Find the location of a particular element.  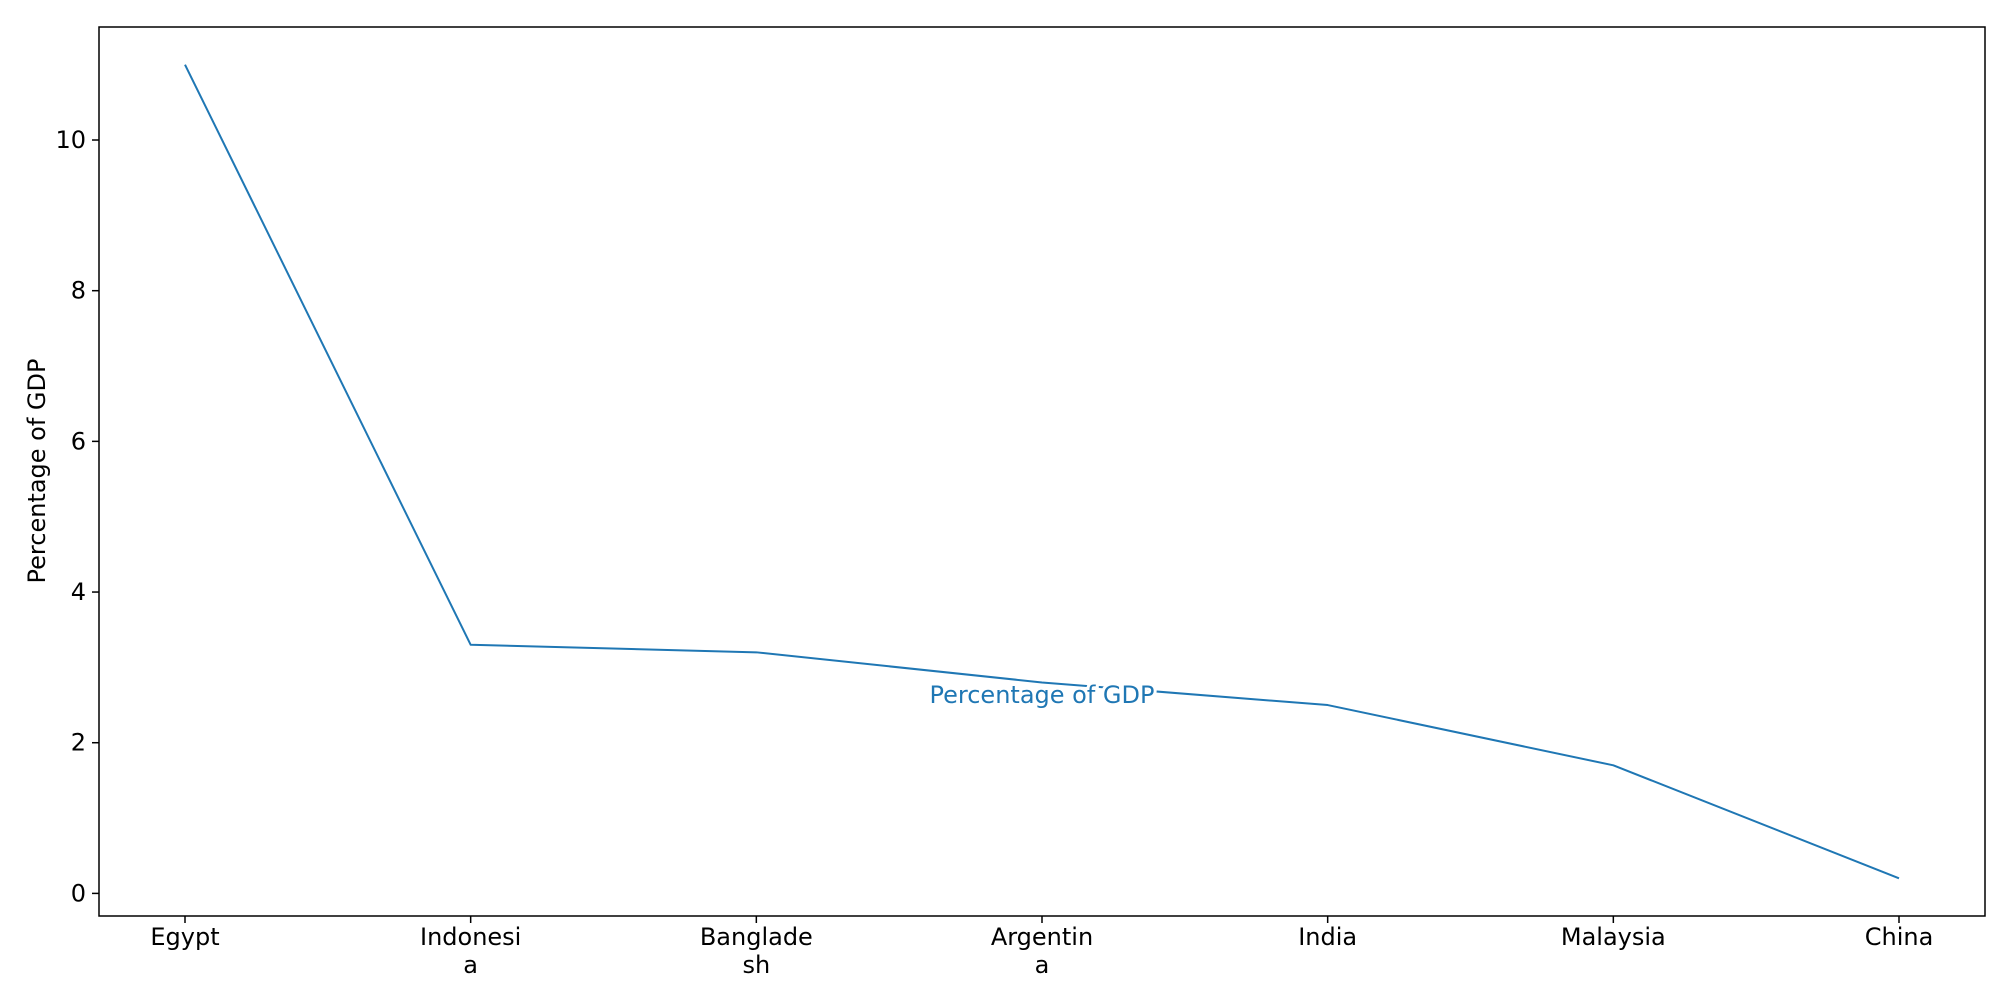

x-tick-label: Egypt is located at coordinates (184, 937).